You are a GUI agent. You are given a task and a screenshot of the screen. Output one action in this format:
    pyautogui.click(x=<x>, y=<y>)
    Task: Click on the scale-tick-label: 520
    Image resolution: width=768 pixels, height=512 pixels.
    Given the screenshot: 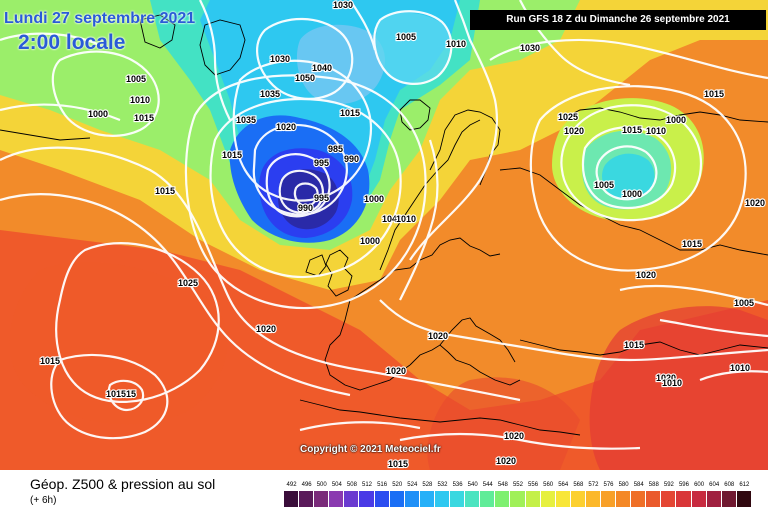 What is the action you would take?
    pyautogui.click(x=397, y=485)
    